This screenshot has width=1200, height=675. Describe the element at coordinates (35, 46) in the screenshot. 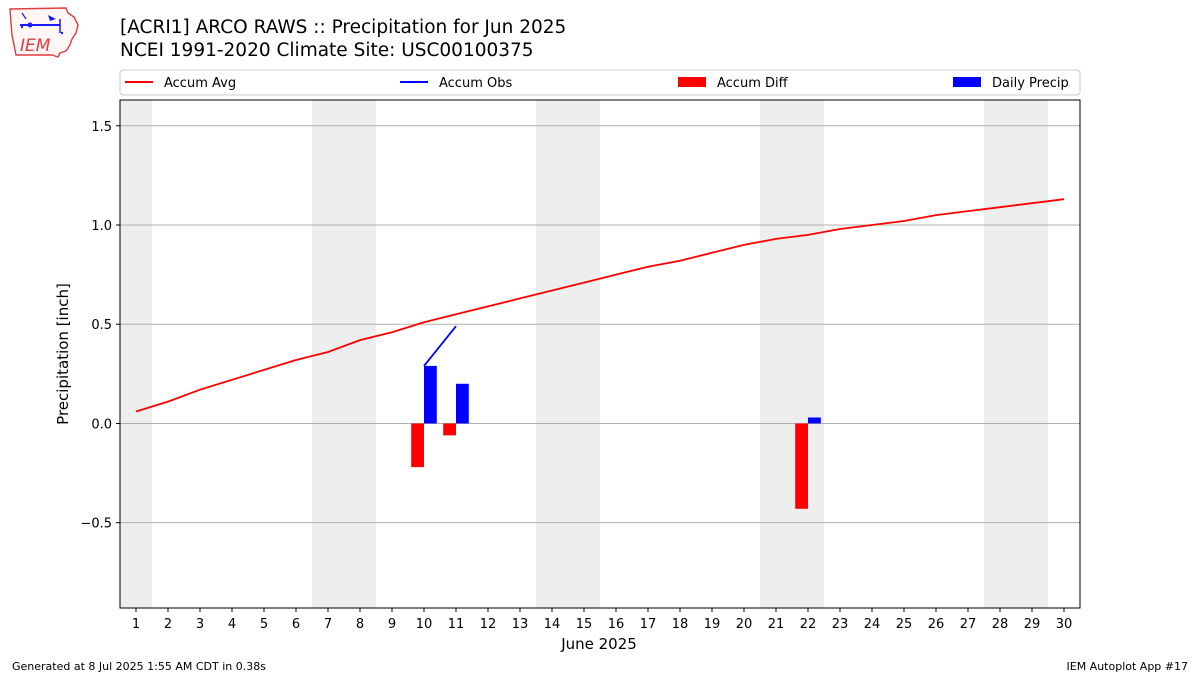

I see `logo-text: IEM` at that location.